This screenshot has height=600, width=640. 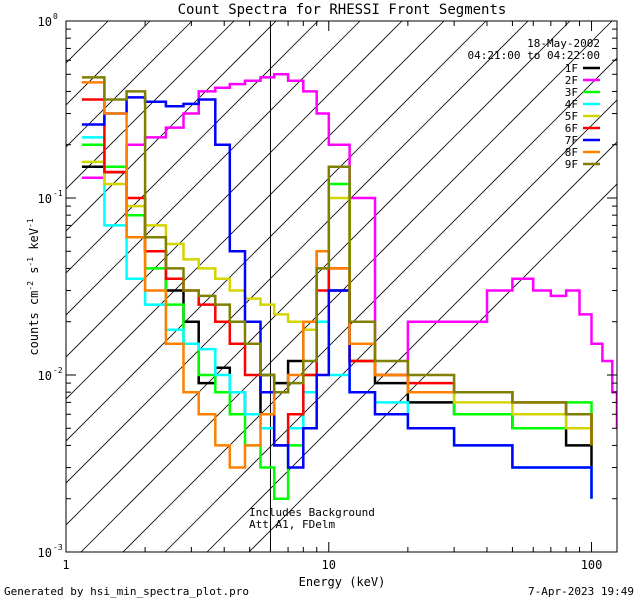 I want to click on y-tick-exponent: 0, so click(x=55, y=16).